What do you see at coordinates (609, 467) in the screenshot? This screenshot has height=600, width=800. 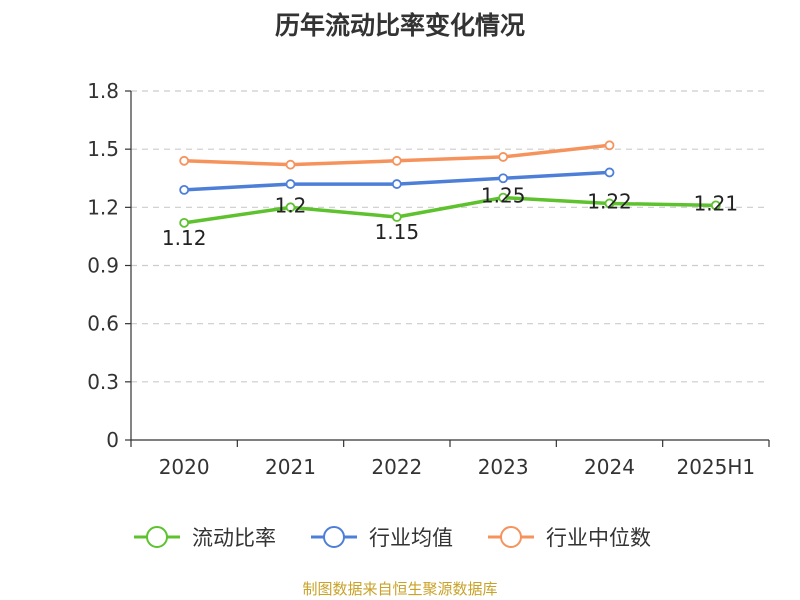 I see `x-tick-label: 2024` at bounding box center [609, 467].